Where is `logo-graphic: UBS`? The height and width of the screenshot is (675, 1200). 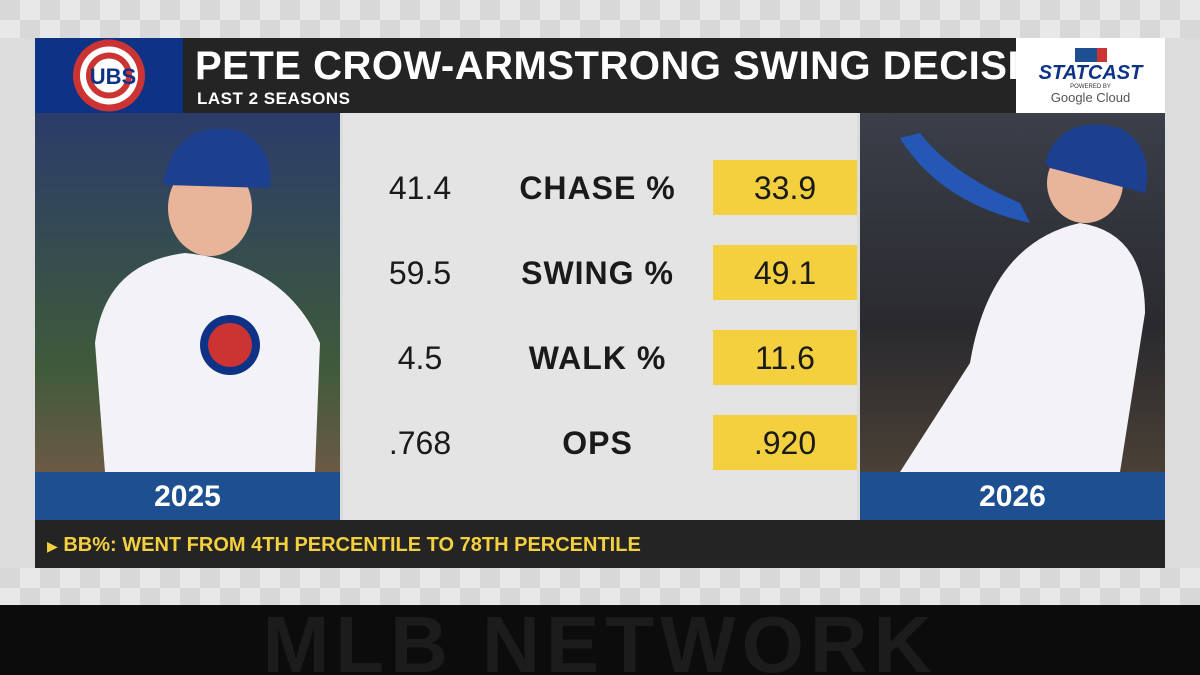 logo-graphic: UBS is located at coordinates (109, 75).